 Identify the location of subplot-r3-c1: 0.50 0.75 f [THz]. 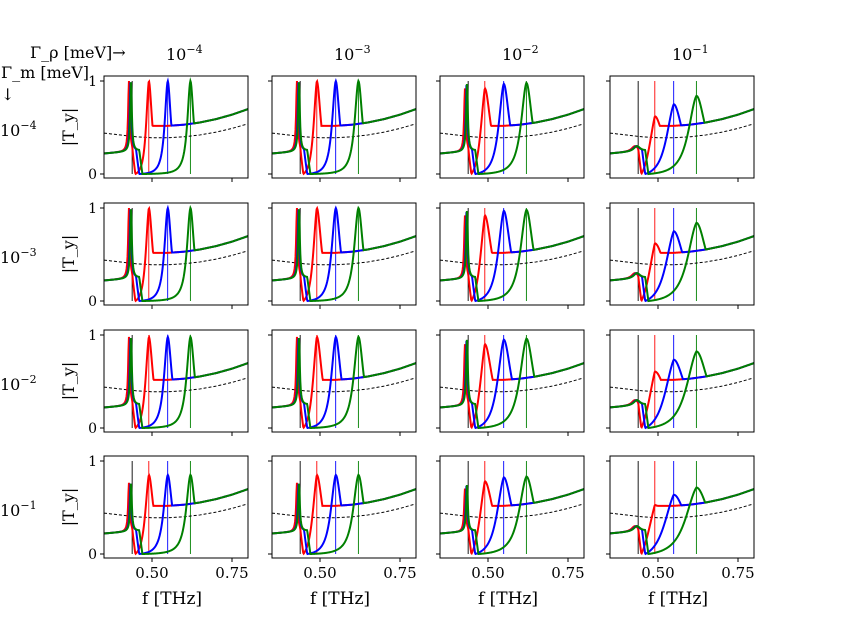
(342, 532).